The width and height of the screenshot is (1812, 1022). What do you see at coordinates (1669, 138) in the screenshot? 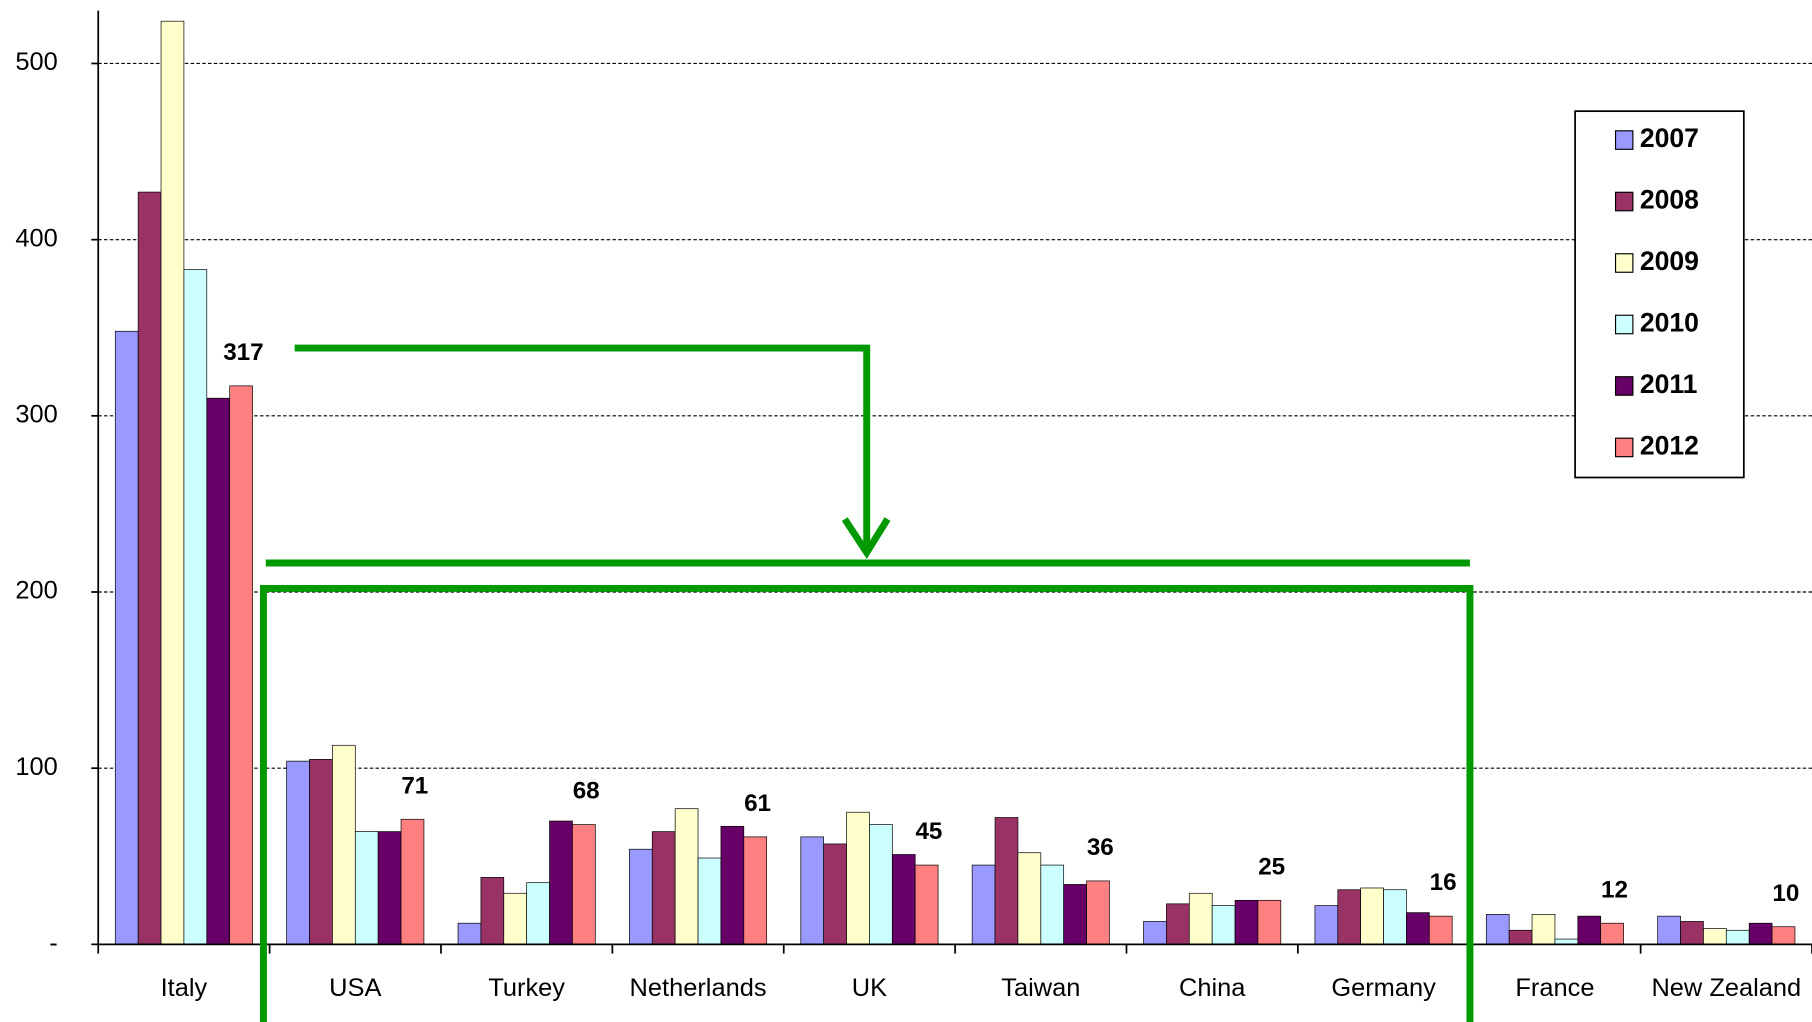
I see `legend-label: 2007` at bounding box center [1669, 138].